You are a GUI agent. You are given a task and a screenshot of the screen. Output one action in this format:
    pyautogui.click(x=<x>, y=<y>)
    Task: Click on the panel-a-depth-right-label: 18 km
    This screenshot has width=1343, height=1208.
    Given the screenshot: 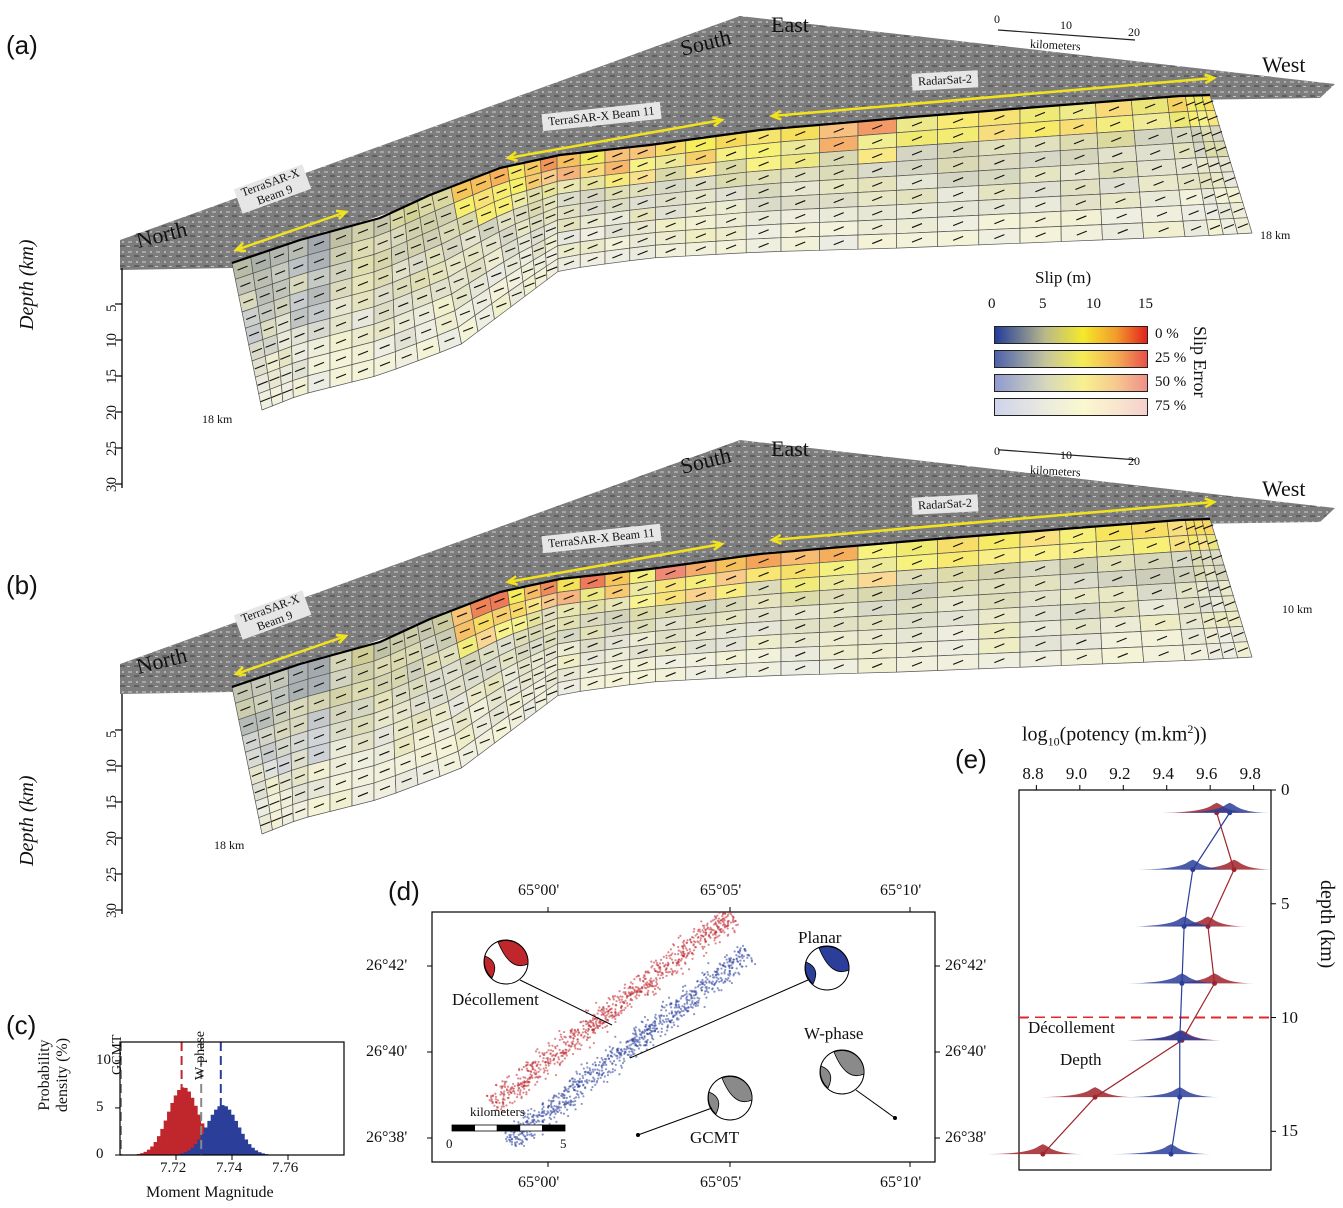 What is the action you would take?
    pyautogui.click(x=1275, y=235)
    